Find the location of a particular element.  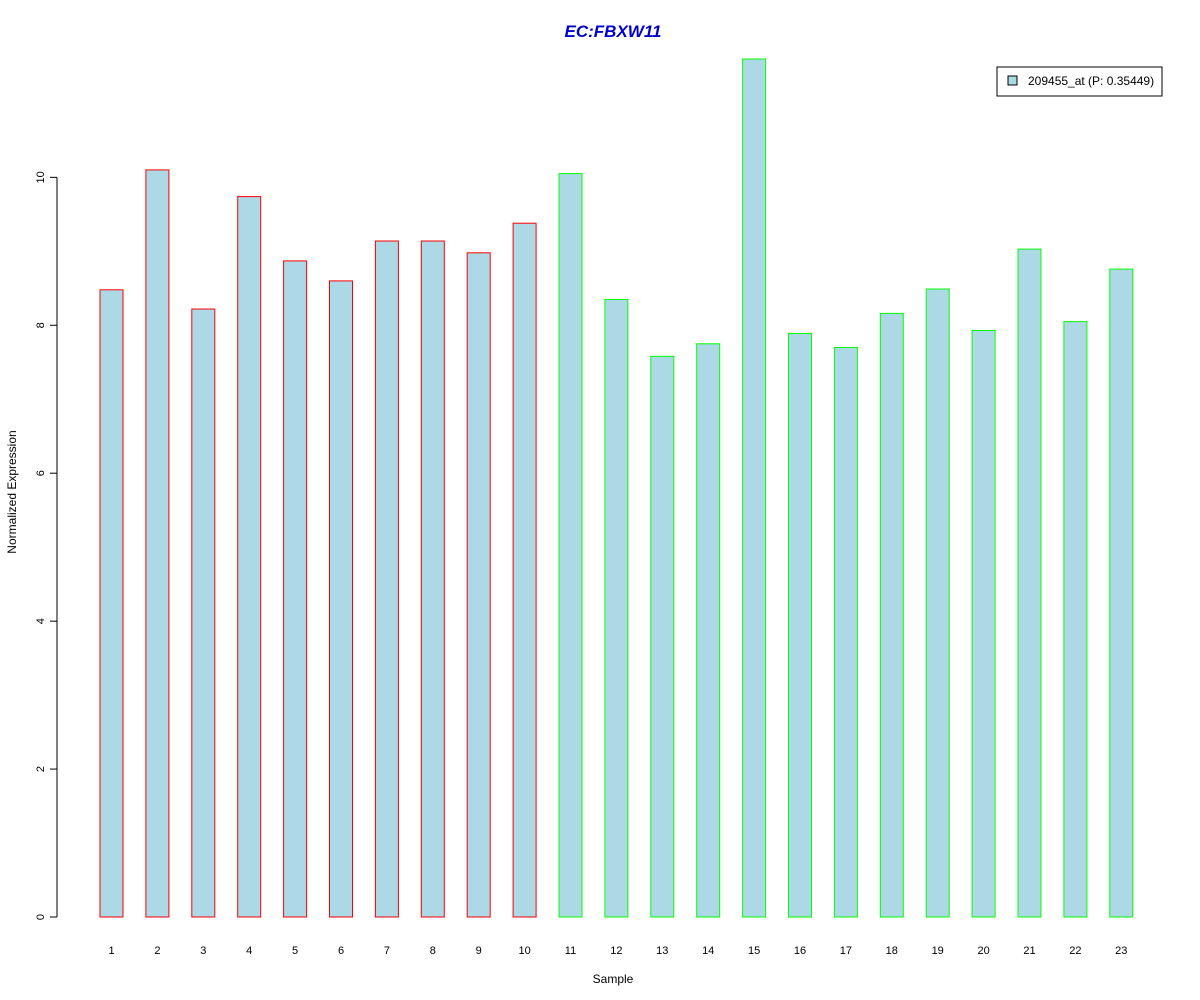

x-tick-label: 21 is located at coordinates (1029, 951).